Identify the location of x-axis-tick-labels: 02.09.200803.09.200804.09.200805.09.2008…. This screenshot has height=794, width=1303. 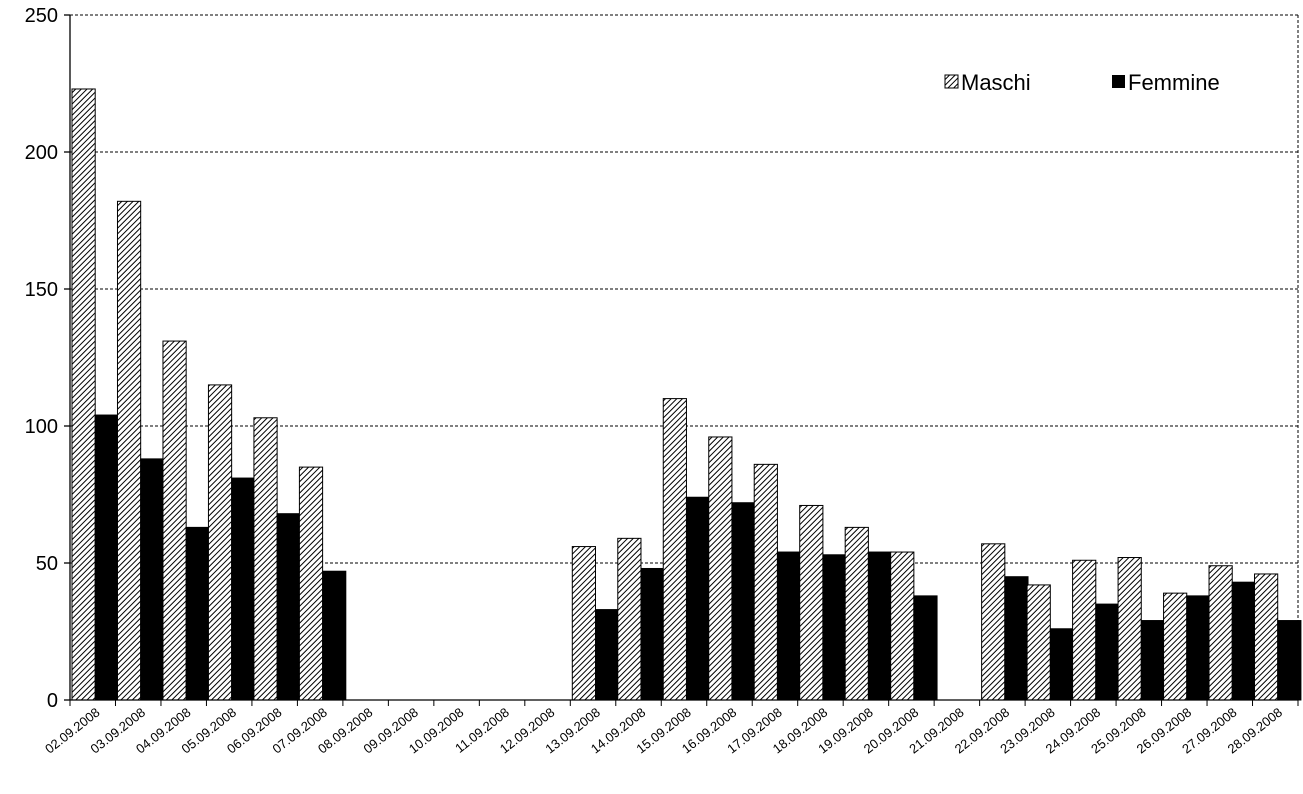
(663, 731).